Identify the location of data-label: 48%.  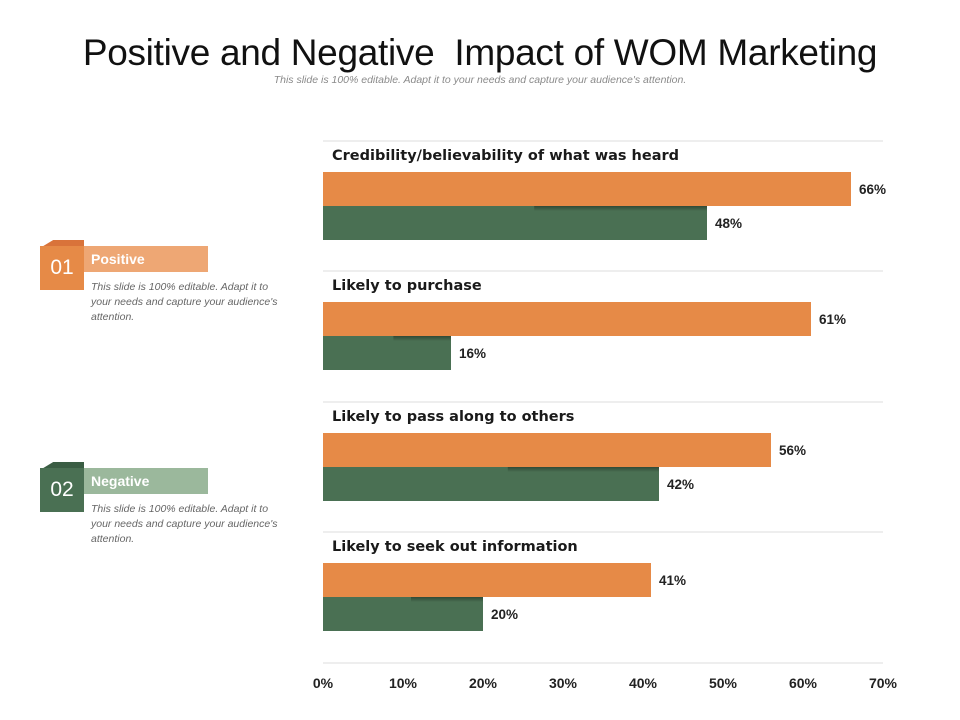
(728, 223).